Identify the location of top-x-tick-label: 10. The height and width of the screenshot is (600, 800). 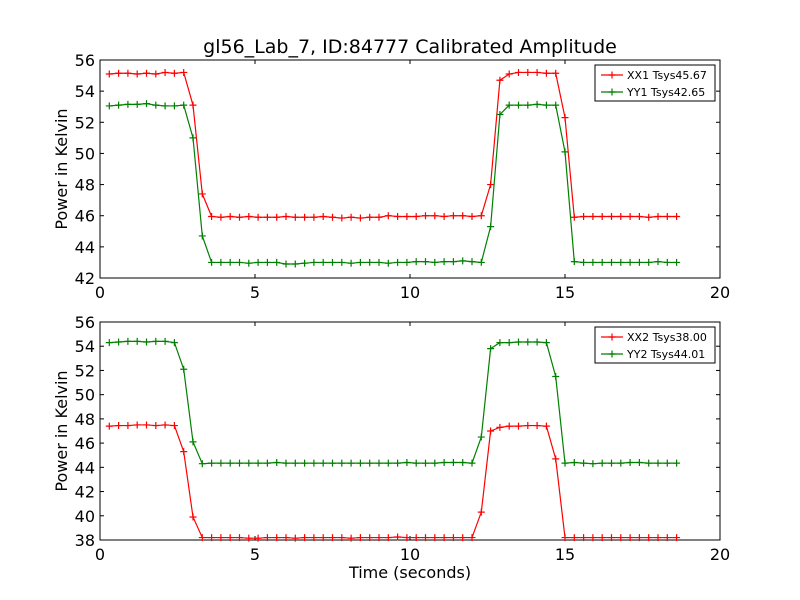
(410, 292).